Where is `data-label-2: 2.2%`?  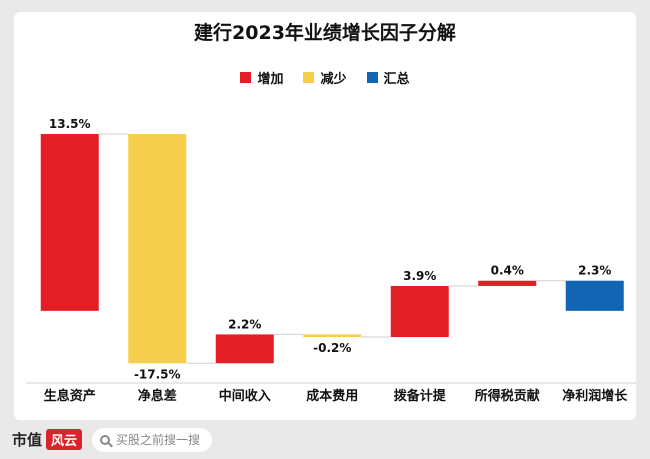
data-label-2: 2.2% is located at coordinates (244, 324).